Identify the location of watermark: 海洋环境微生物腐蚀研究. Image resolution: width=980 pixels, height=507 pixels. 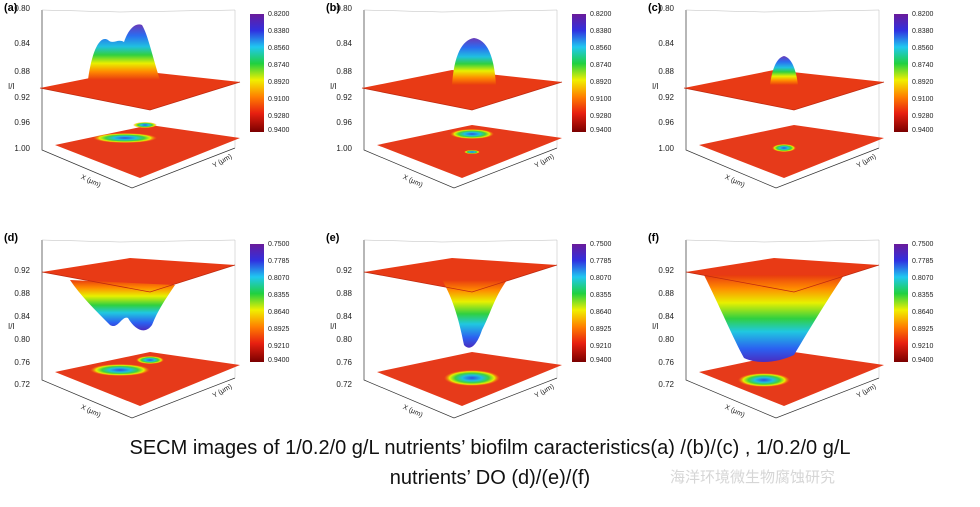
(753, 477).